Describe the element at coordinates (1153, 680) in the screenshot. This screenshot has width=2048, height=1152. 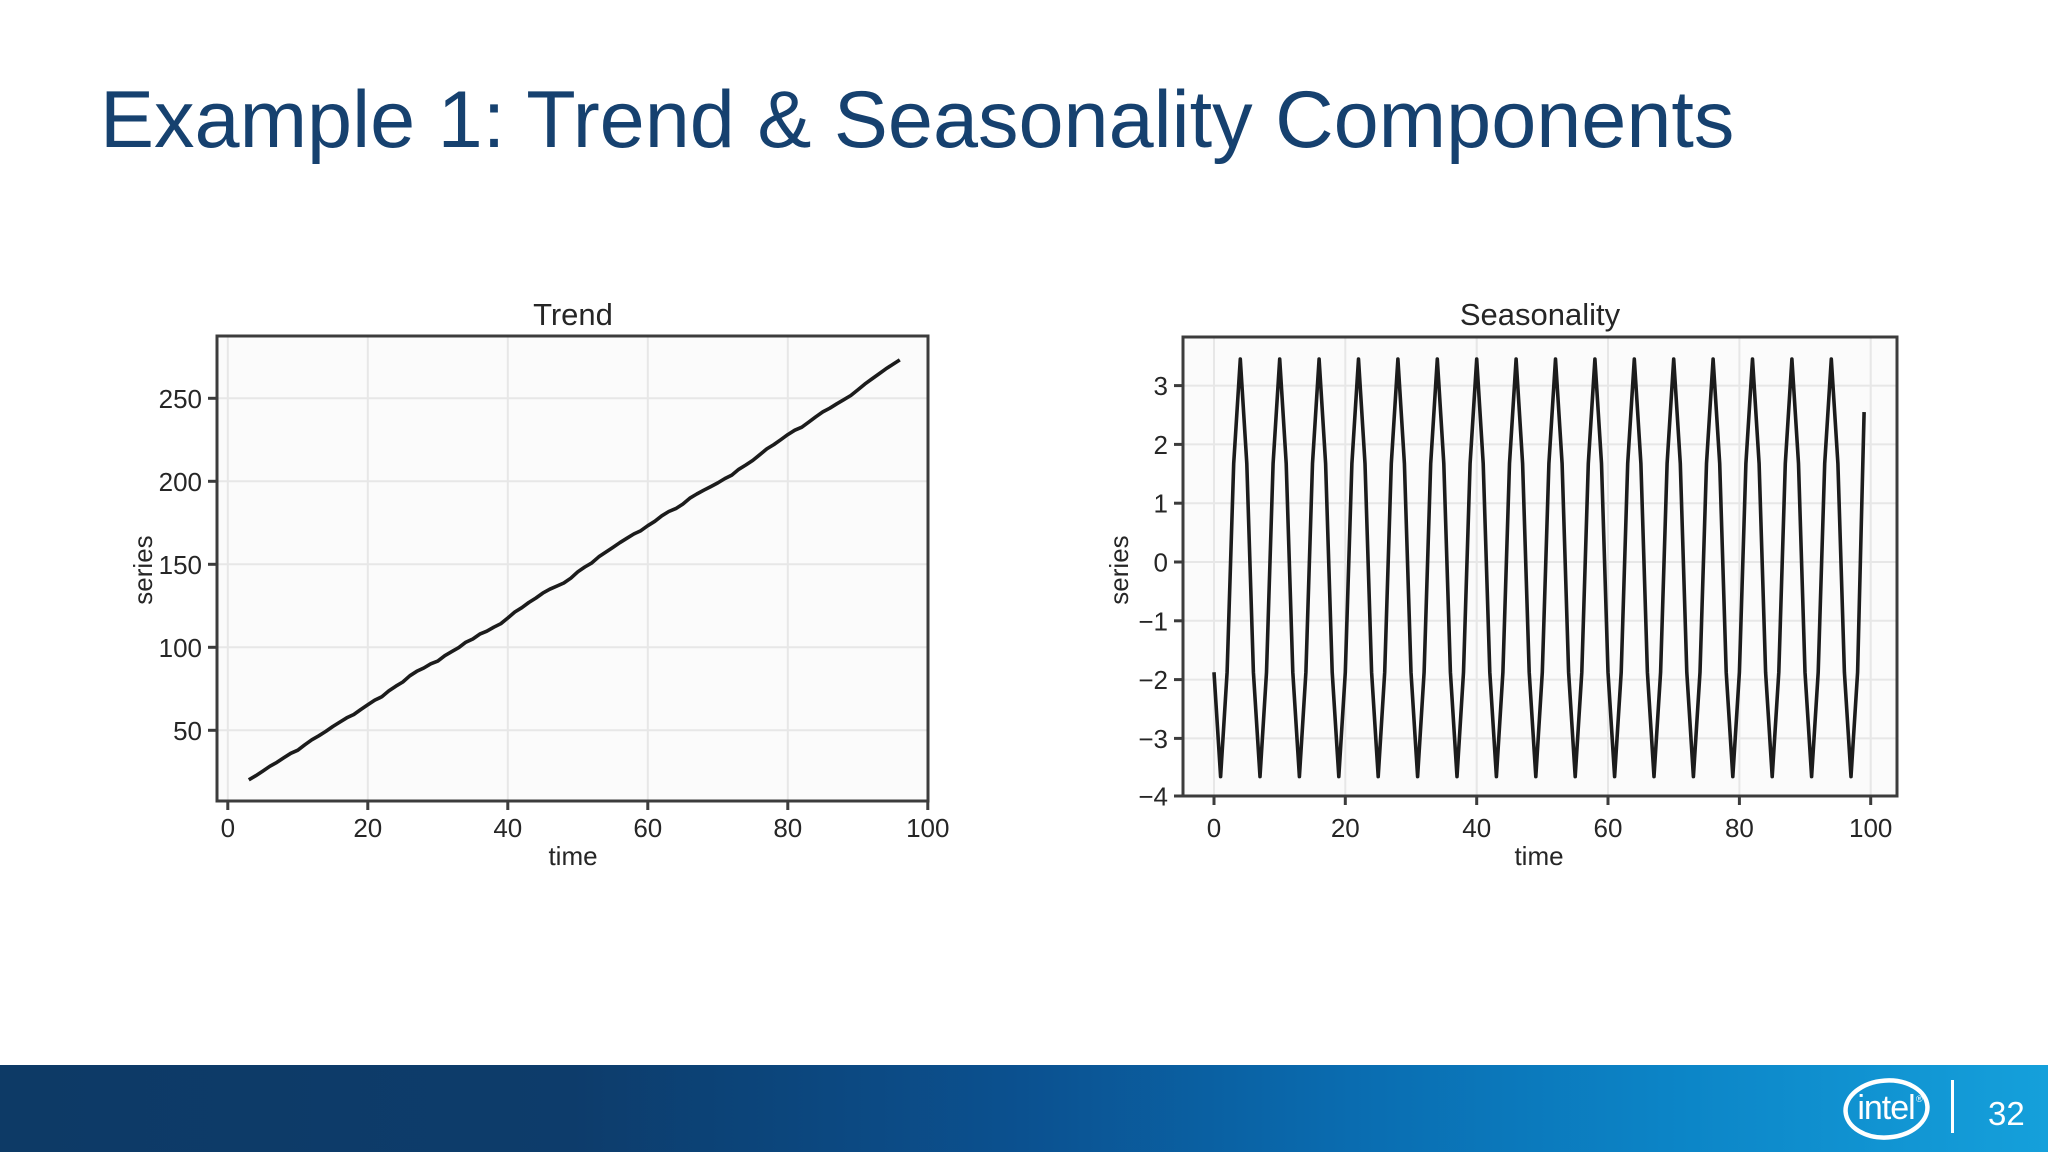
I see `svg-text: −2` at that location.